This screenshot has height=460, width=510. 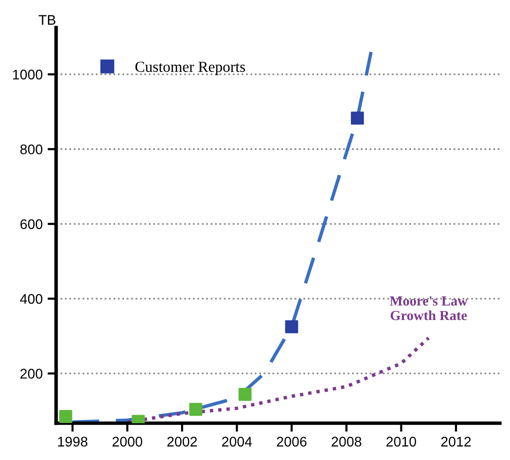 I want to click on x-tick-label: 2010, so click(x=401, y=441).